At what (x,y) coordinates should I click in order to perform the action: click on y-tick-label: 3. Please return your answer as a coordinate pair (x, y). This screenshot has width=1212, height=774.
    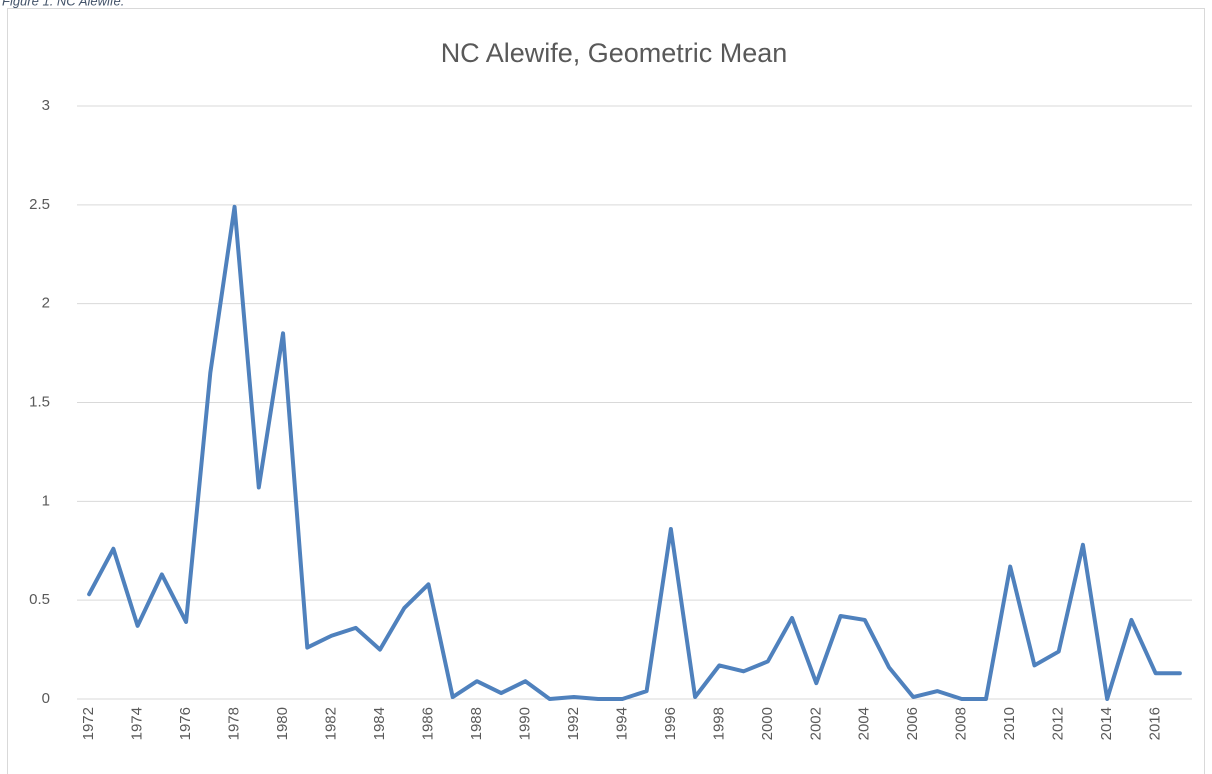
    Looking at the image, I should click on (46, 105).